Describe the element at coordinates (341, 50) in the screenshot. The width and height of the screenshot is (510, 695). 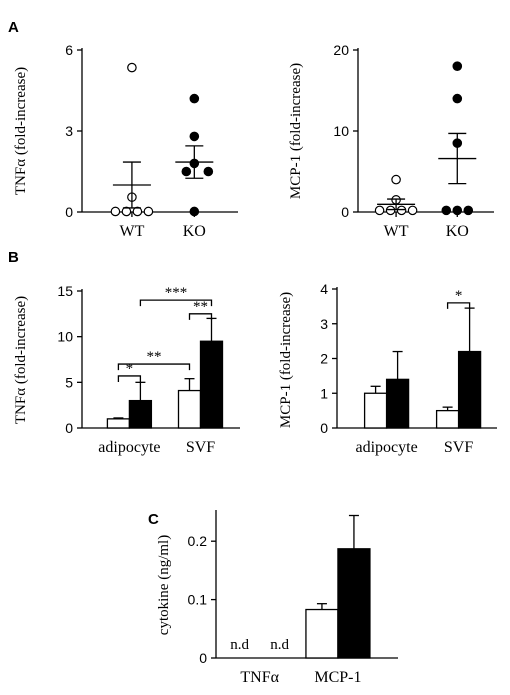
I see `y-tick-label: 20` at that location.